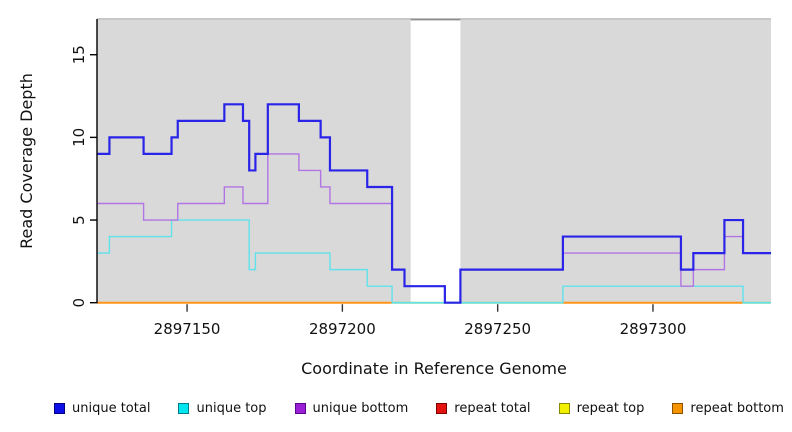  I want to click on x-tick-label: 2897300, so click(653, 329).